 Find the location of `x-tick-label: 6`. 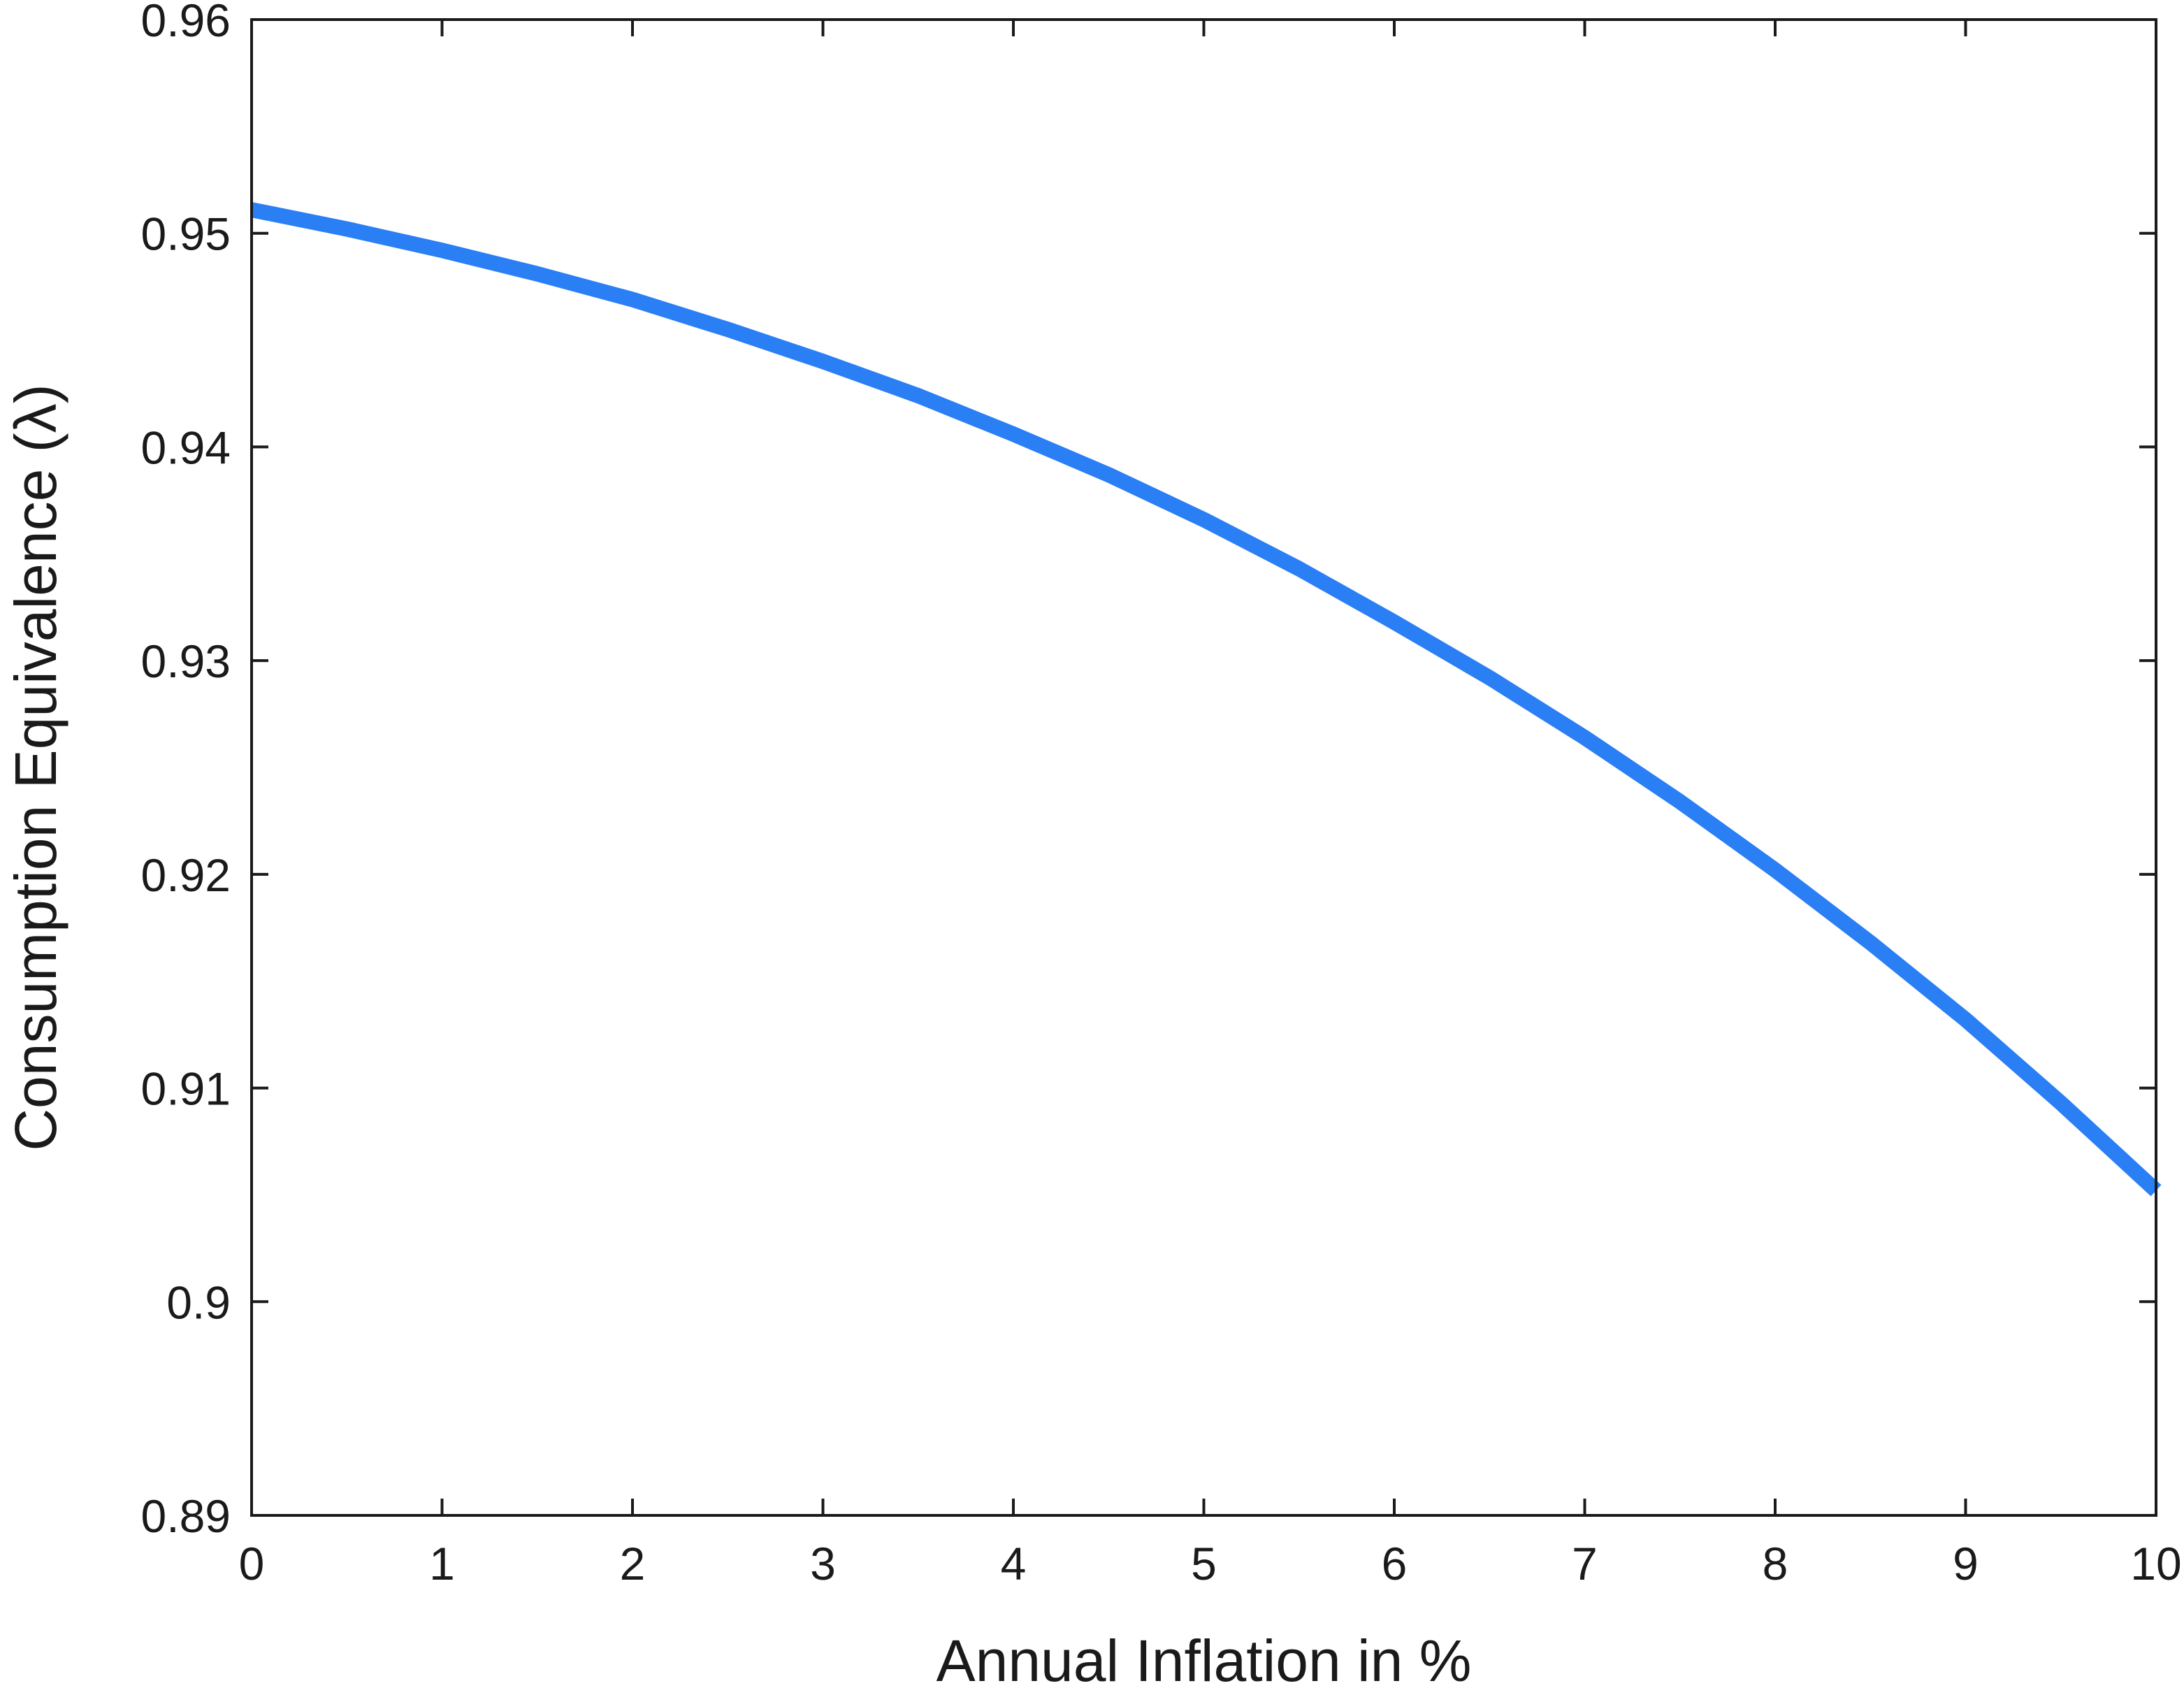

x-tick-label: 6 is located at coordinates (1395, 1563).